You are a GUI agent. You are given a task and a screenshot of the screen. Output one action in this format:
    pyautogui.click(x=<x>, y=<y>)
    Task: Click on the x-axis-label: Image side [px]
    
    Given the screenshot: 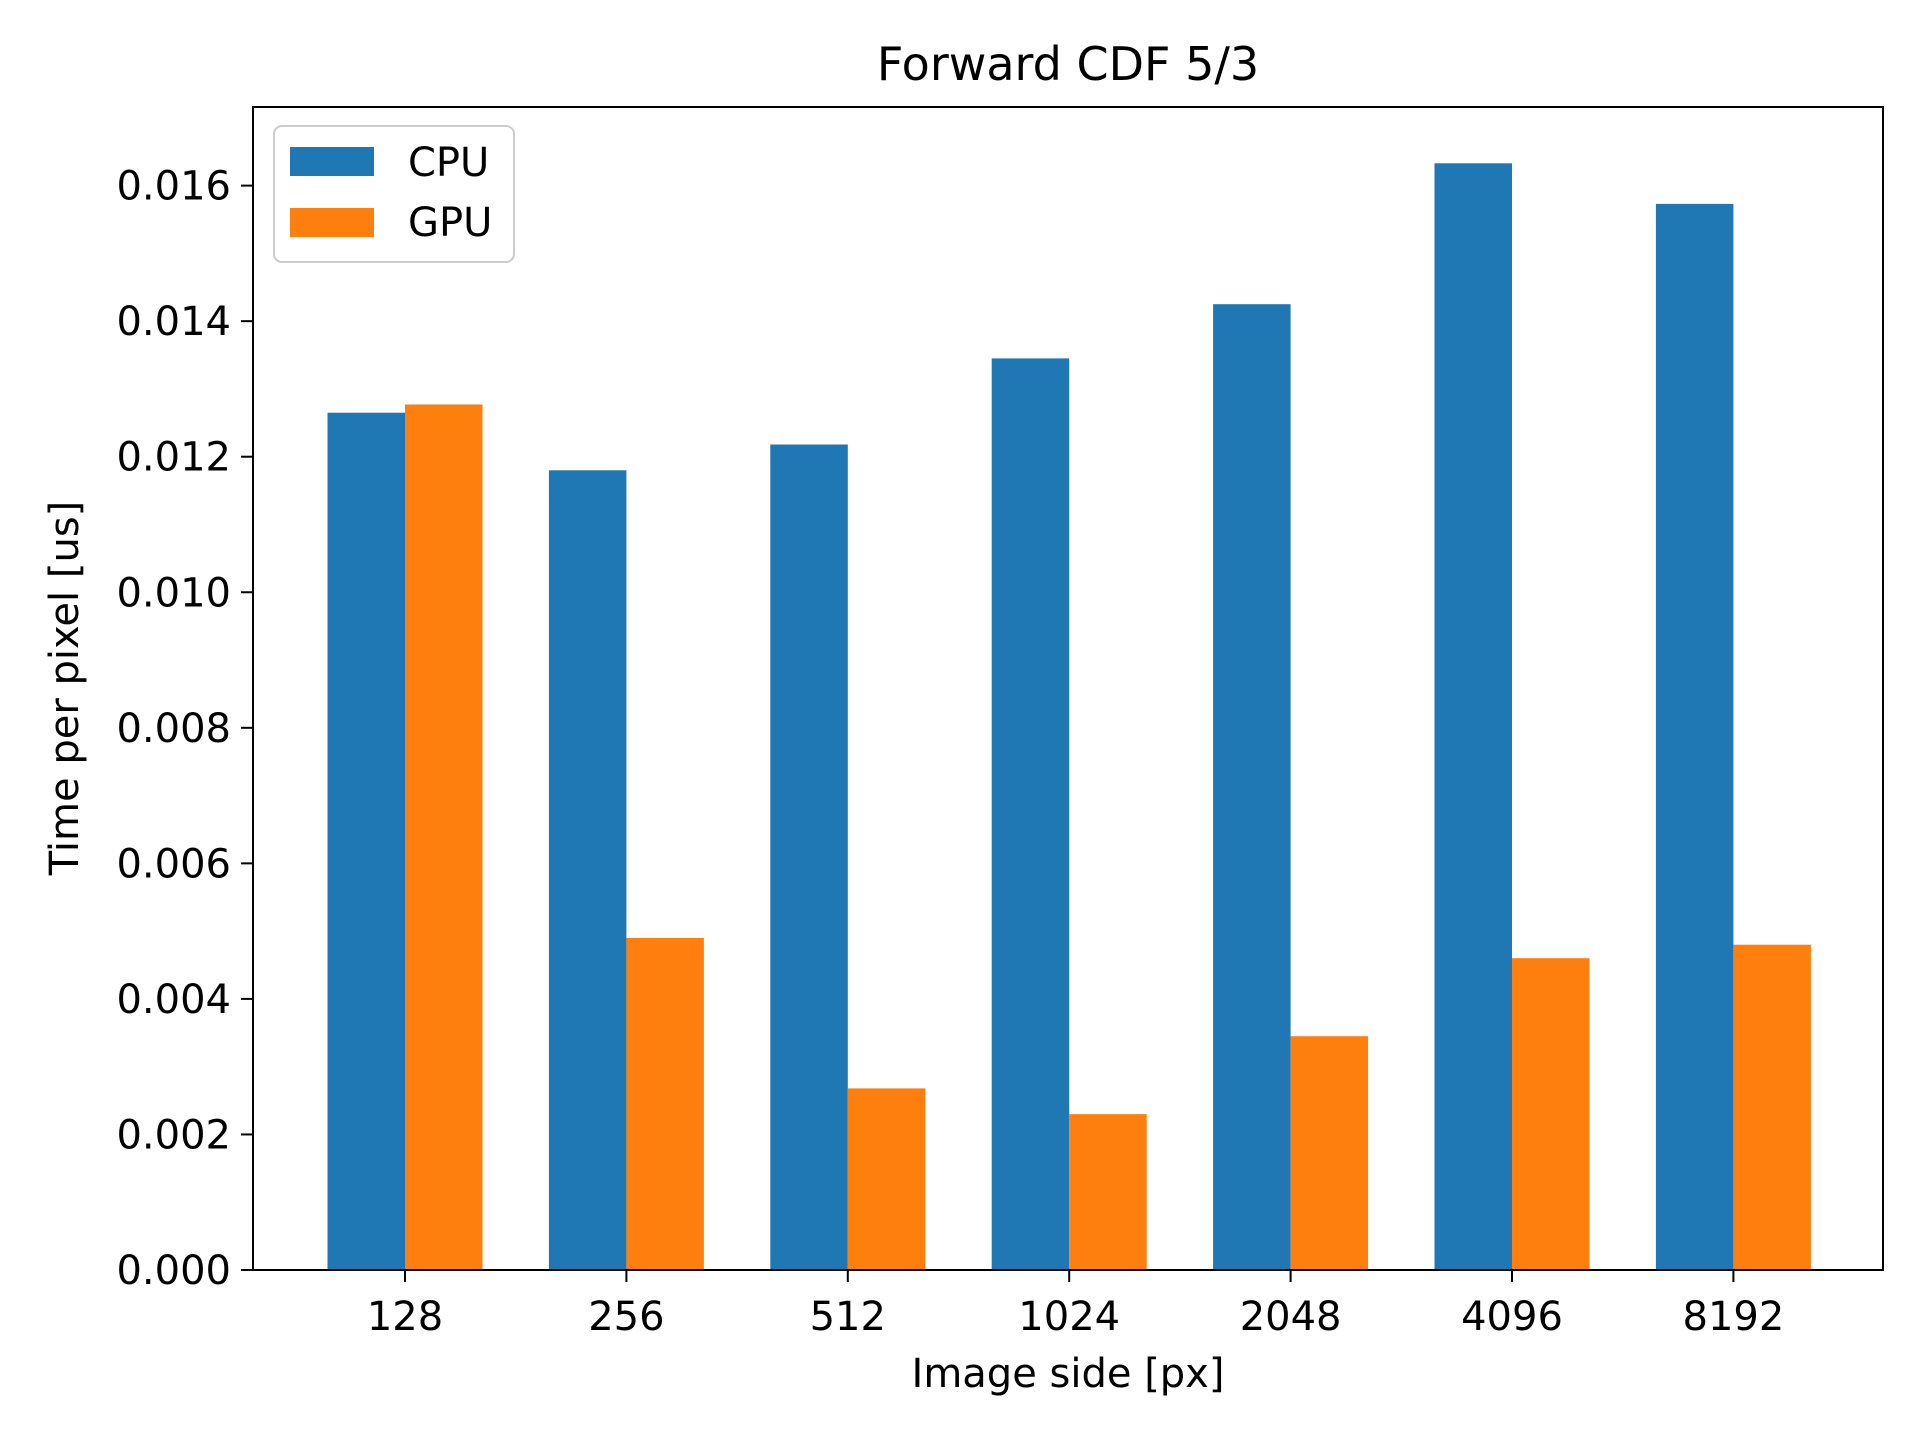 What is the action you would take?
    pyautogui.click(x=1068, y=1374)
    